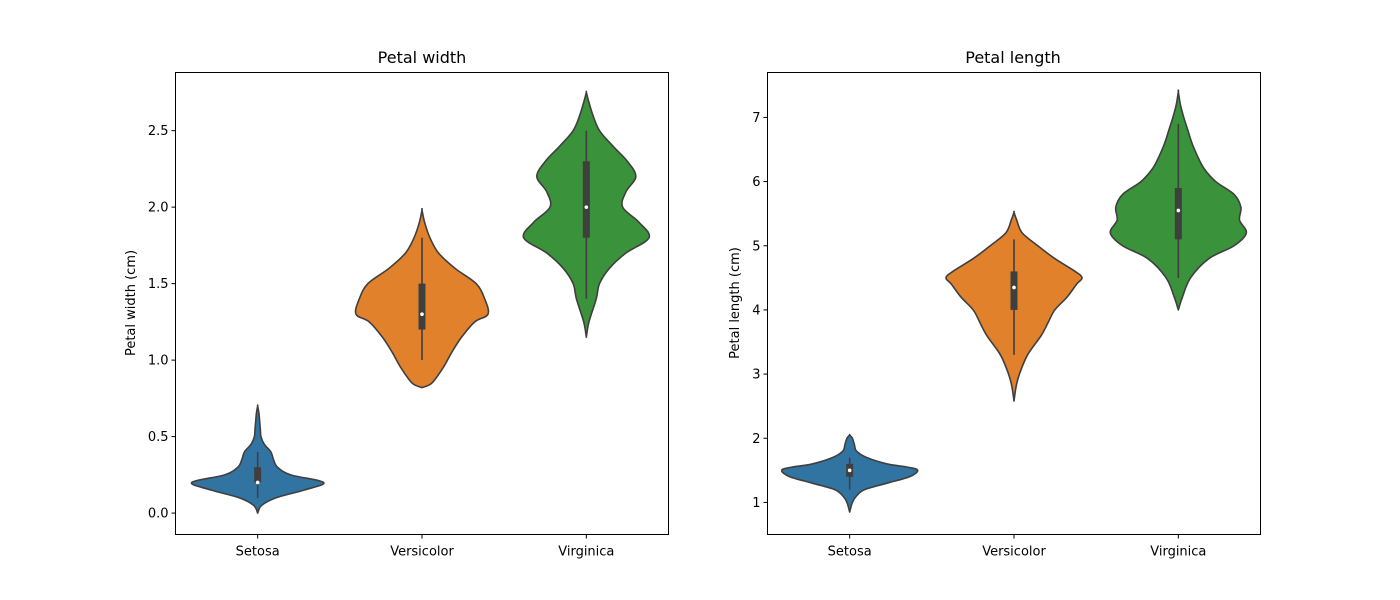 The image size is (1400, 600). I want to click on plot-title: Petal width, so click(422, 57).